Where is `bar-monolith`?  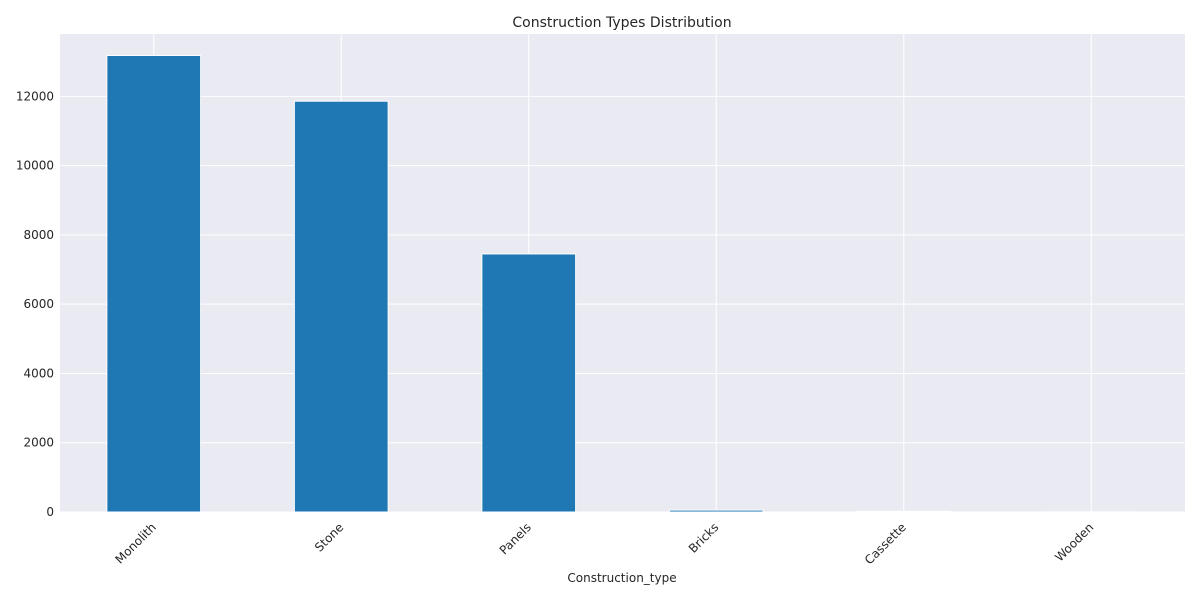
bar-monolith is located at coordinates (154, 283).